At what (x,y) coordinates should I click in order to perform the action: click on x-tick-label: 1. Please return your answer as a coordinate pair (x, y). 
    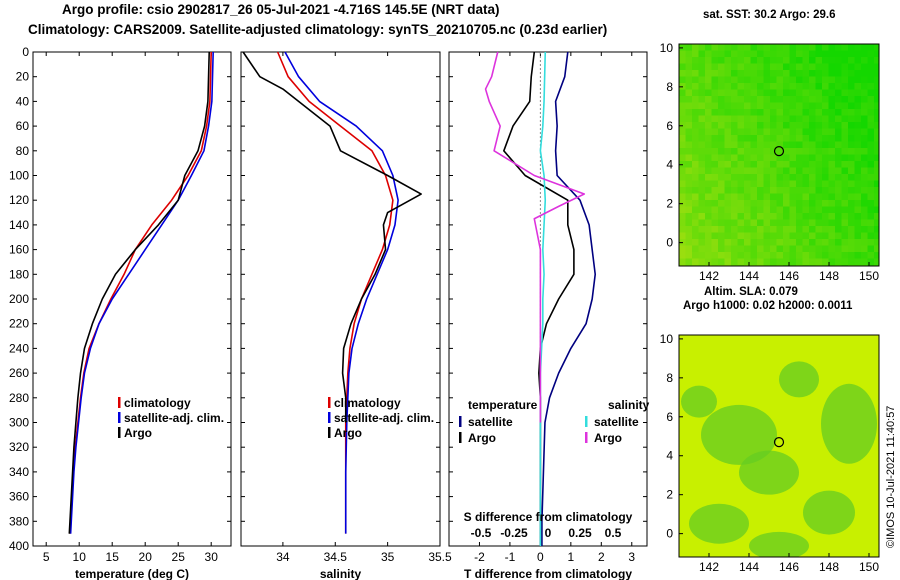
    Looking at the image, I should click on (571, 557).